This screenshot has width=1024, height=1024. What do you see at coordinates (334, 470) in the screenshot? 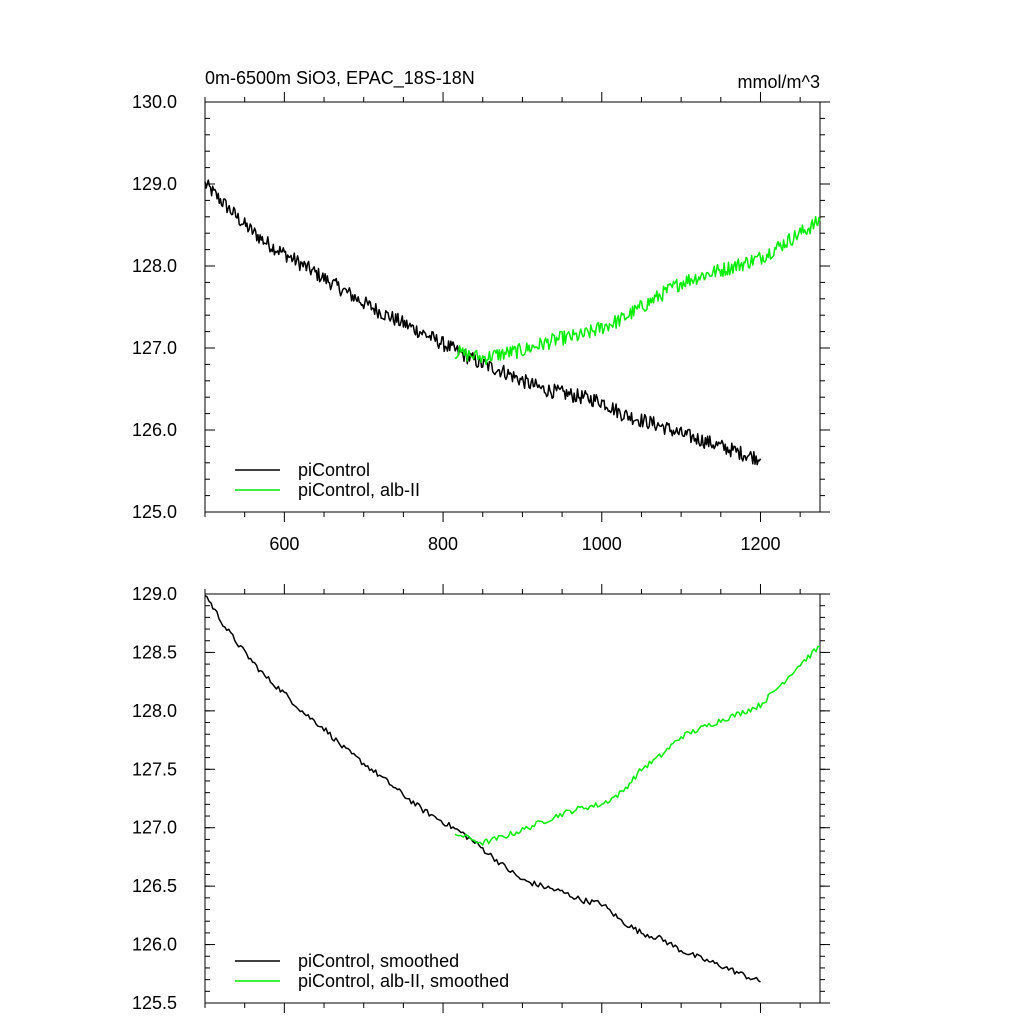
I see `legend-label-picontrol: piControl` at bounding box center [334, 470].